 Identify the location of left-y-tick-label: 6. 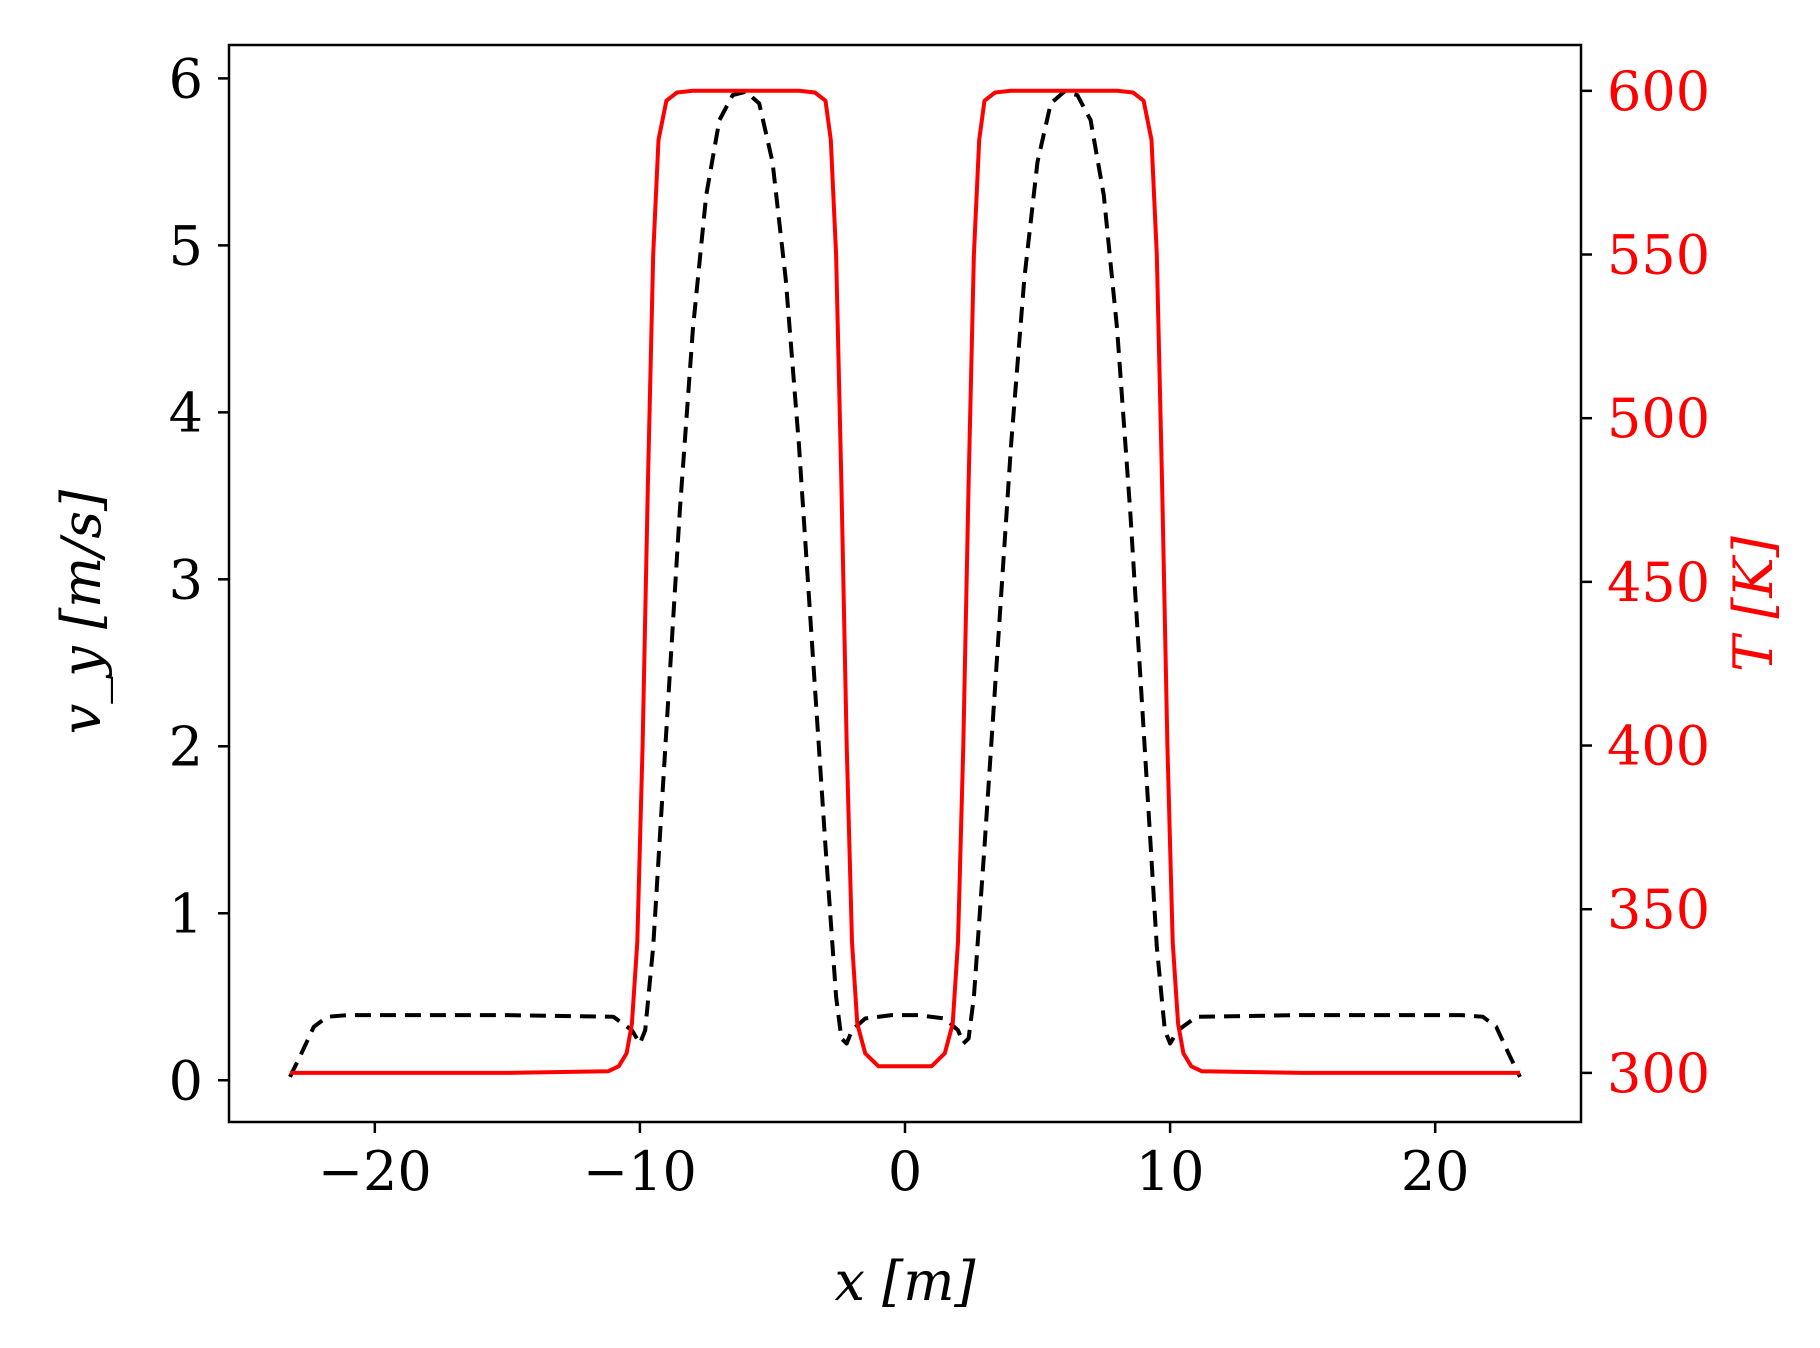
(186, 78).